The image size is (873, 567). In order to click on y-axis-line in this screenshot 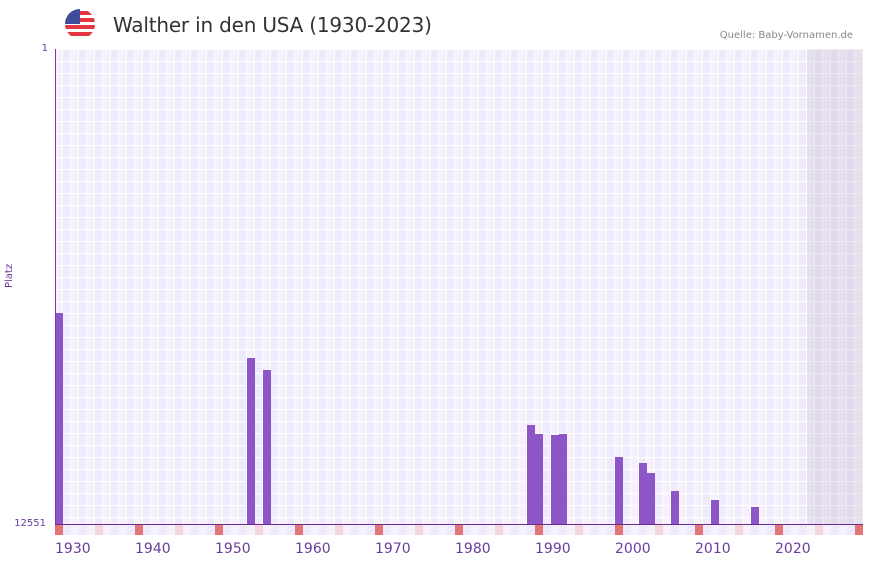, I will do `click(55, 287)`.